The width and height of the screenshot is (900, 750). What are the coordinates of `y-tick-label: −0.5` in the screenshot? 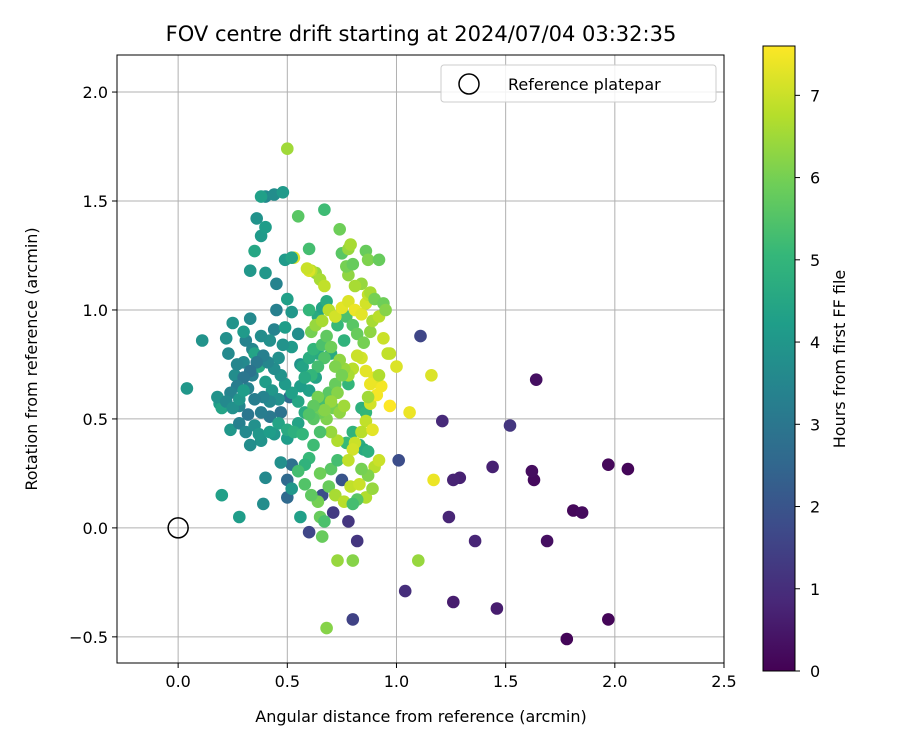 It's located at (88, 637).